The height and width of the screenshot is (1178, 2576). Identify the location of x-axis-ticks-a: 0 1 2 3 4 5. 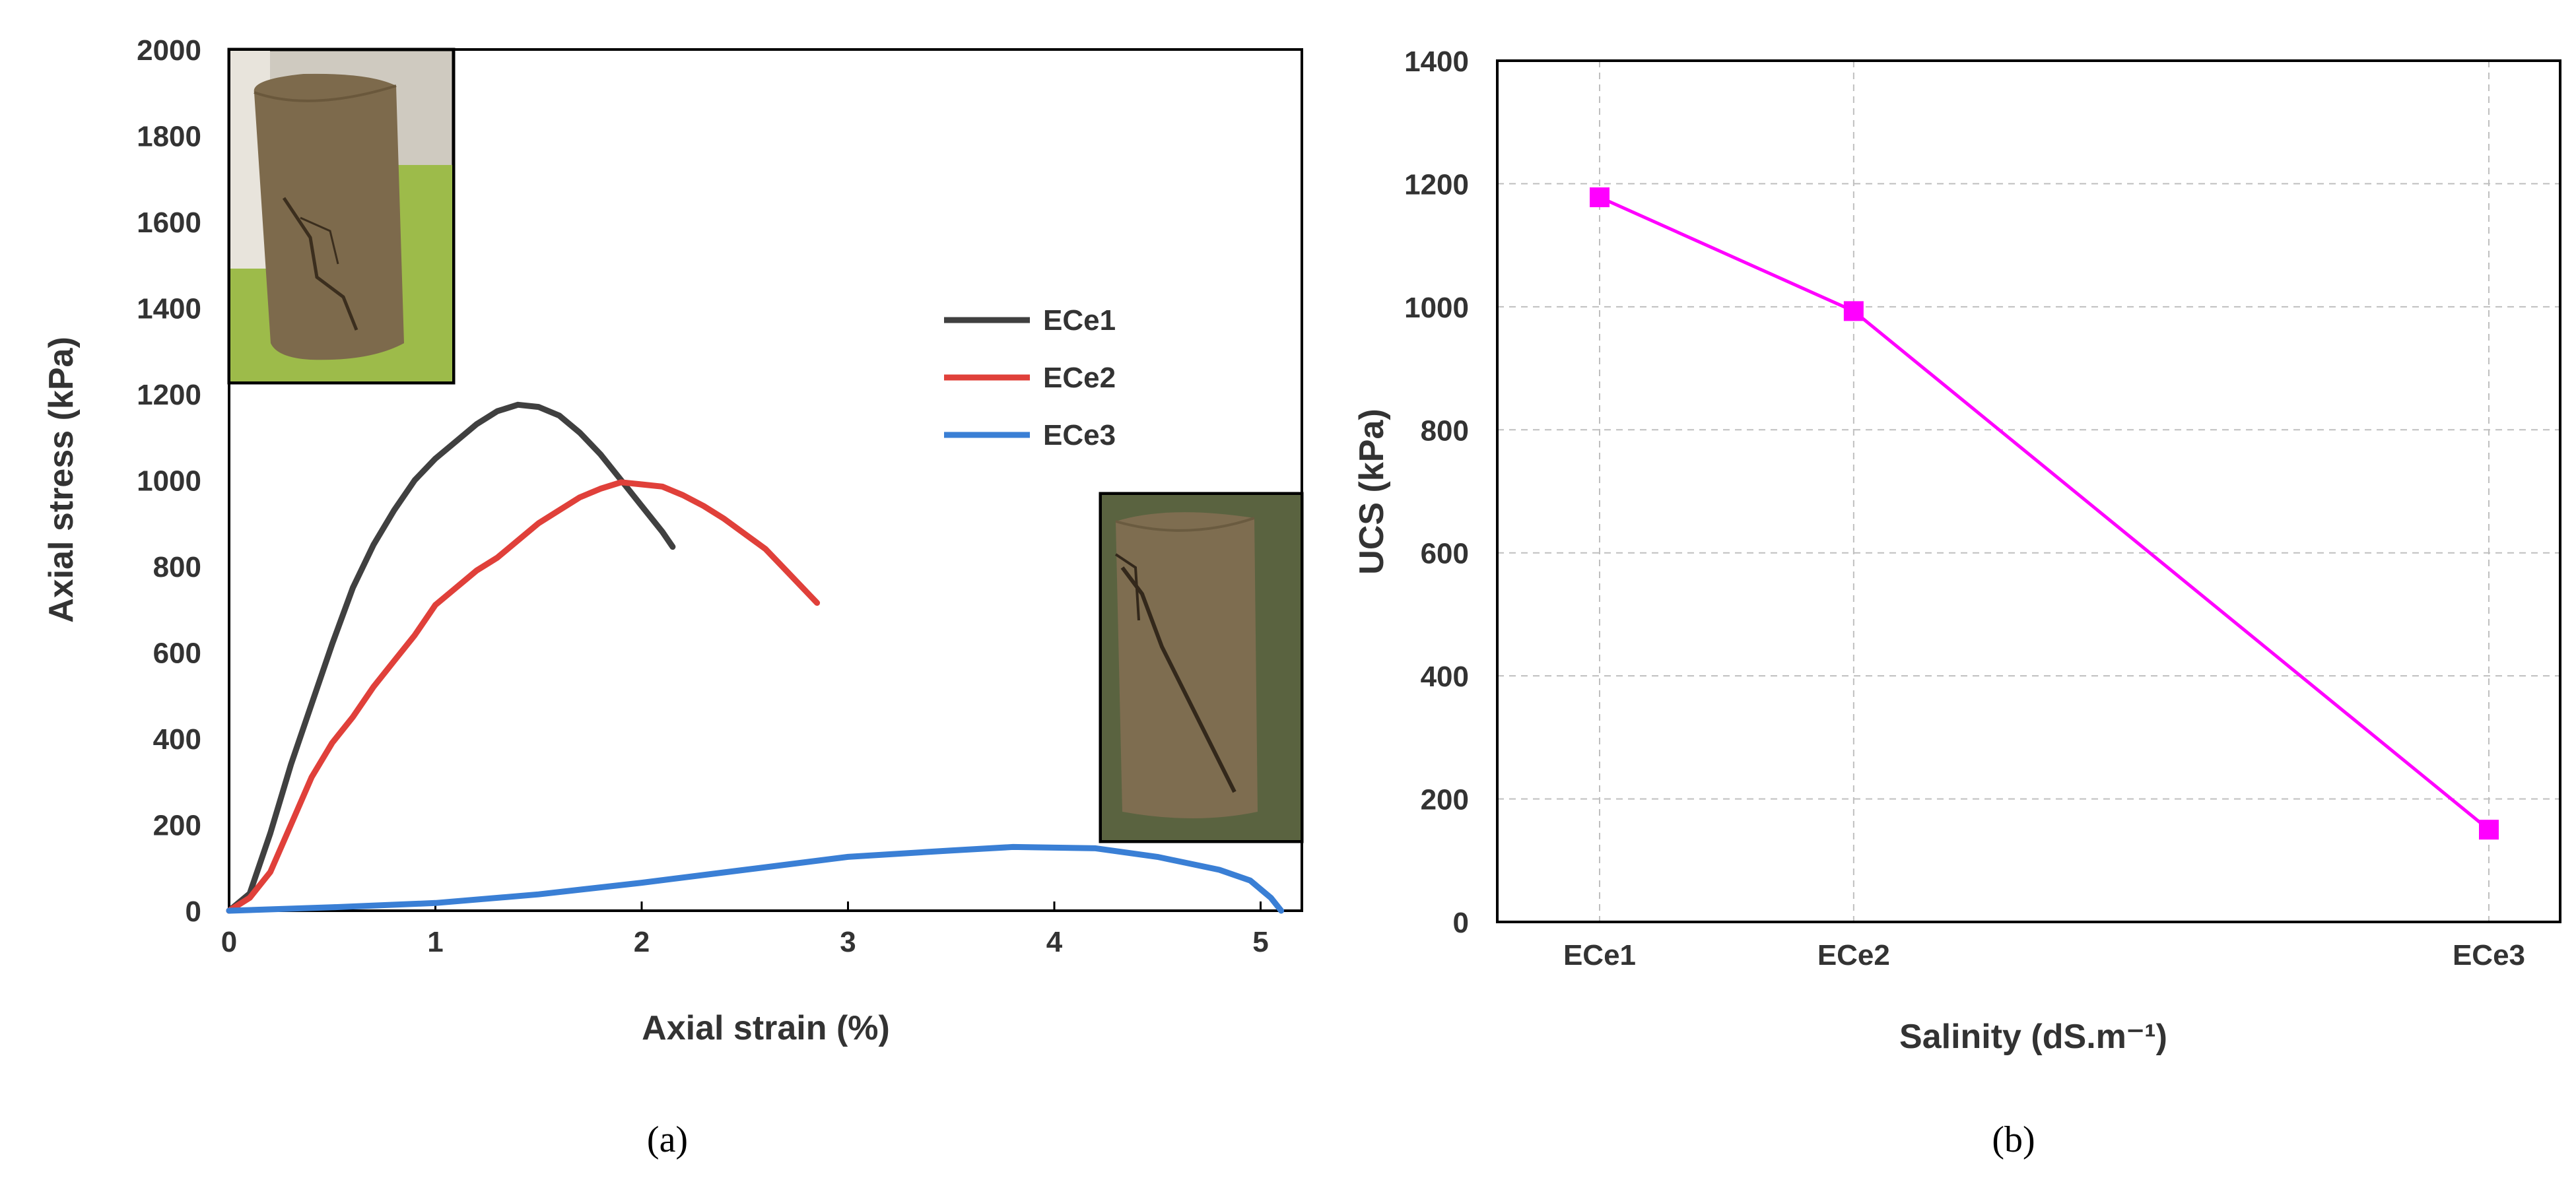
(745, 929).